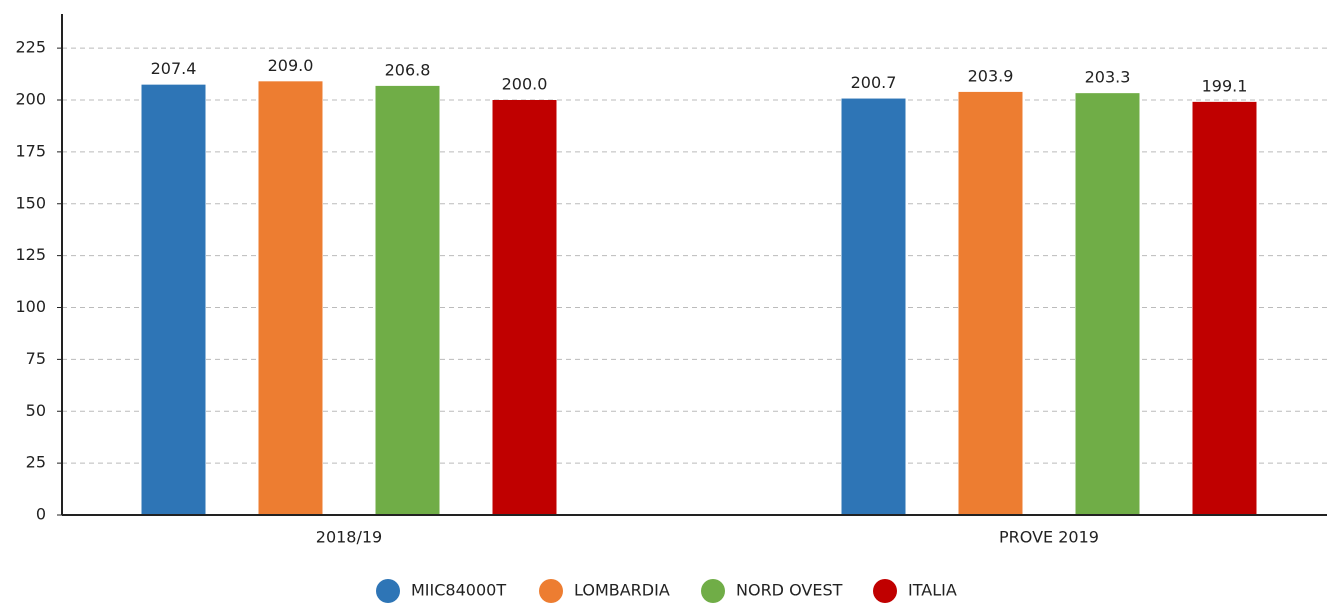  What do you see at coordinates (789, 590) in the screenshot?
I see `legend-label: NORD OVEST` at bounding box center [789, 590].